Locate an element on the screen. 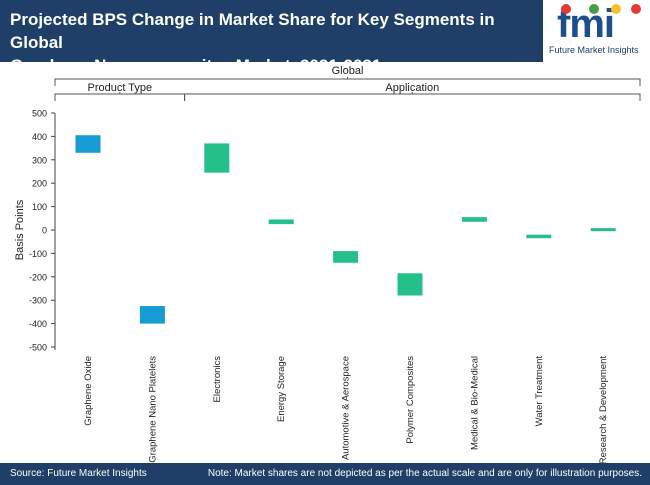  footer-source: Source: Future Market Insights is located at coordinates (78, 473).